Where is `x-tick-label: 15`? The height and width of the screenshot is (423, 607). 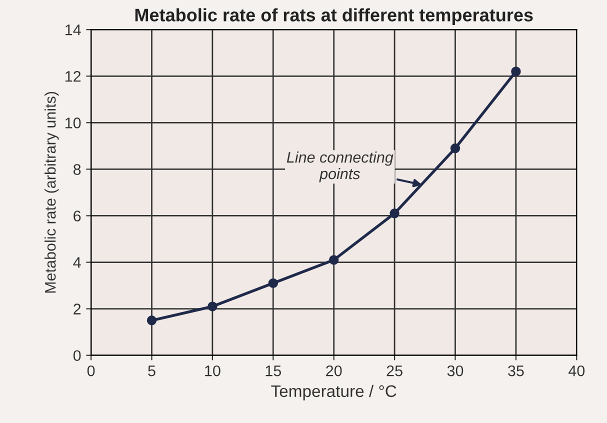
x-tick-label: 15 is located at coordinates (274, 371).